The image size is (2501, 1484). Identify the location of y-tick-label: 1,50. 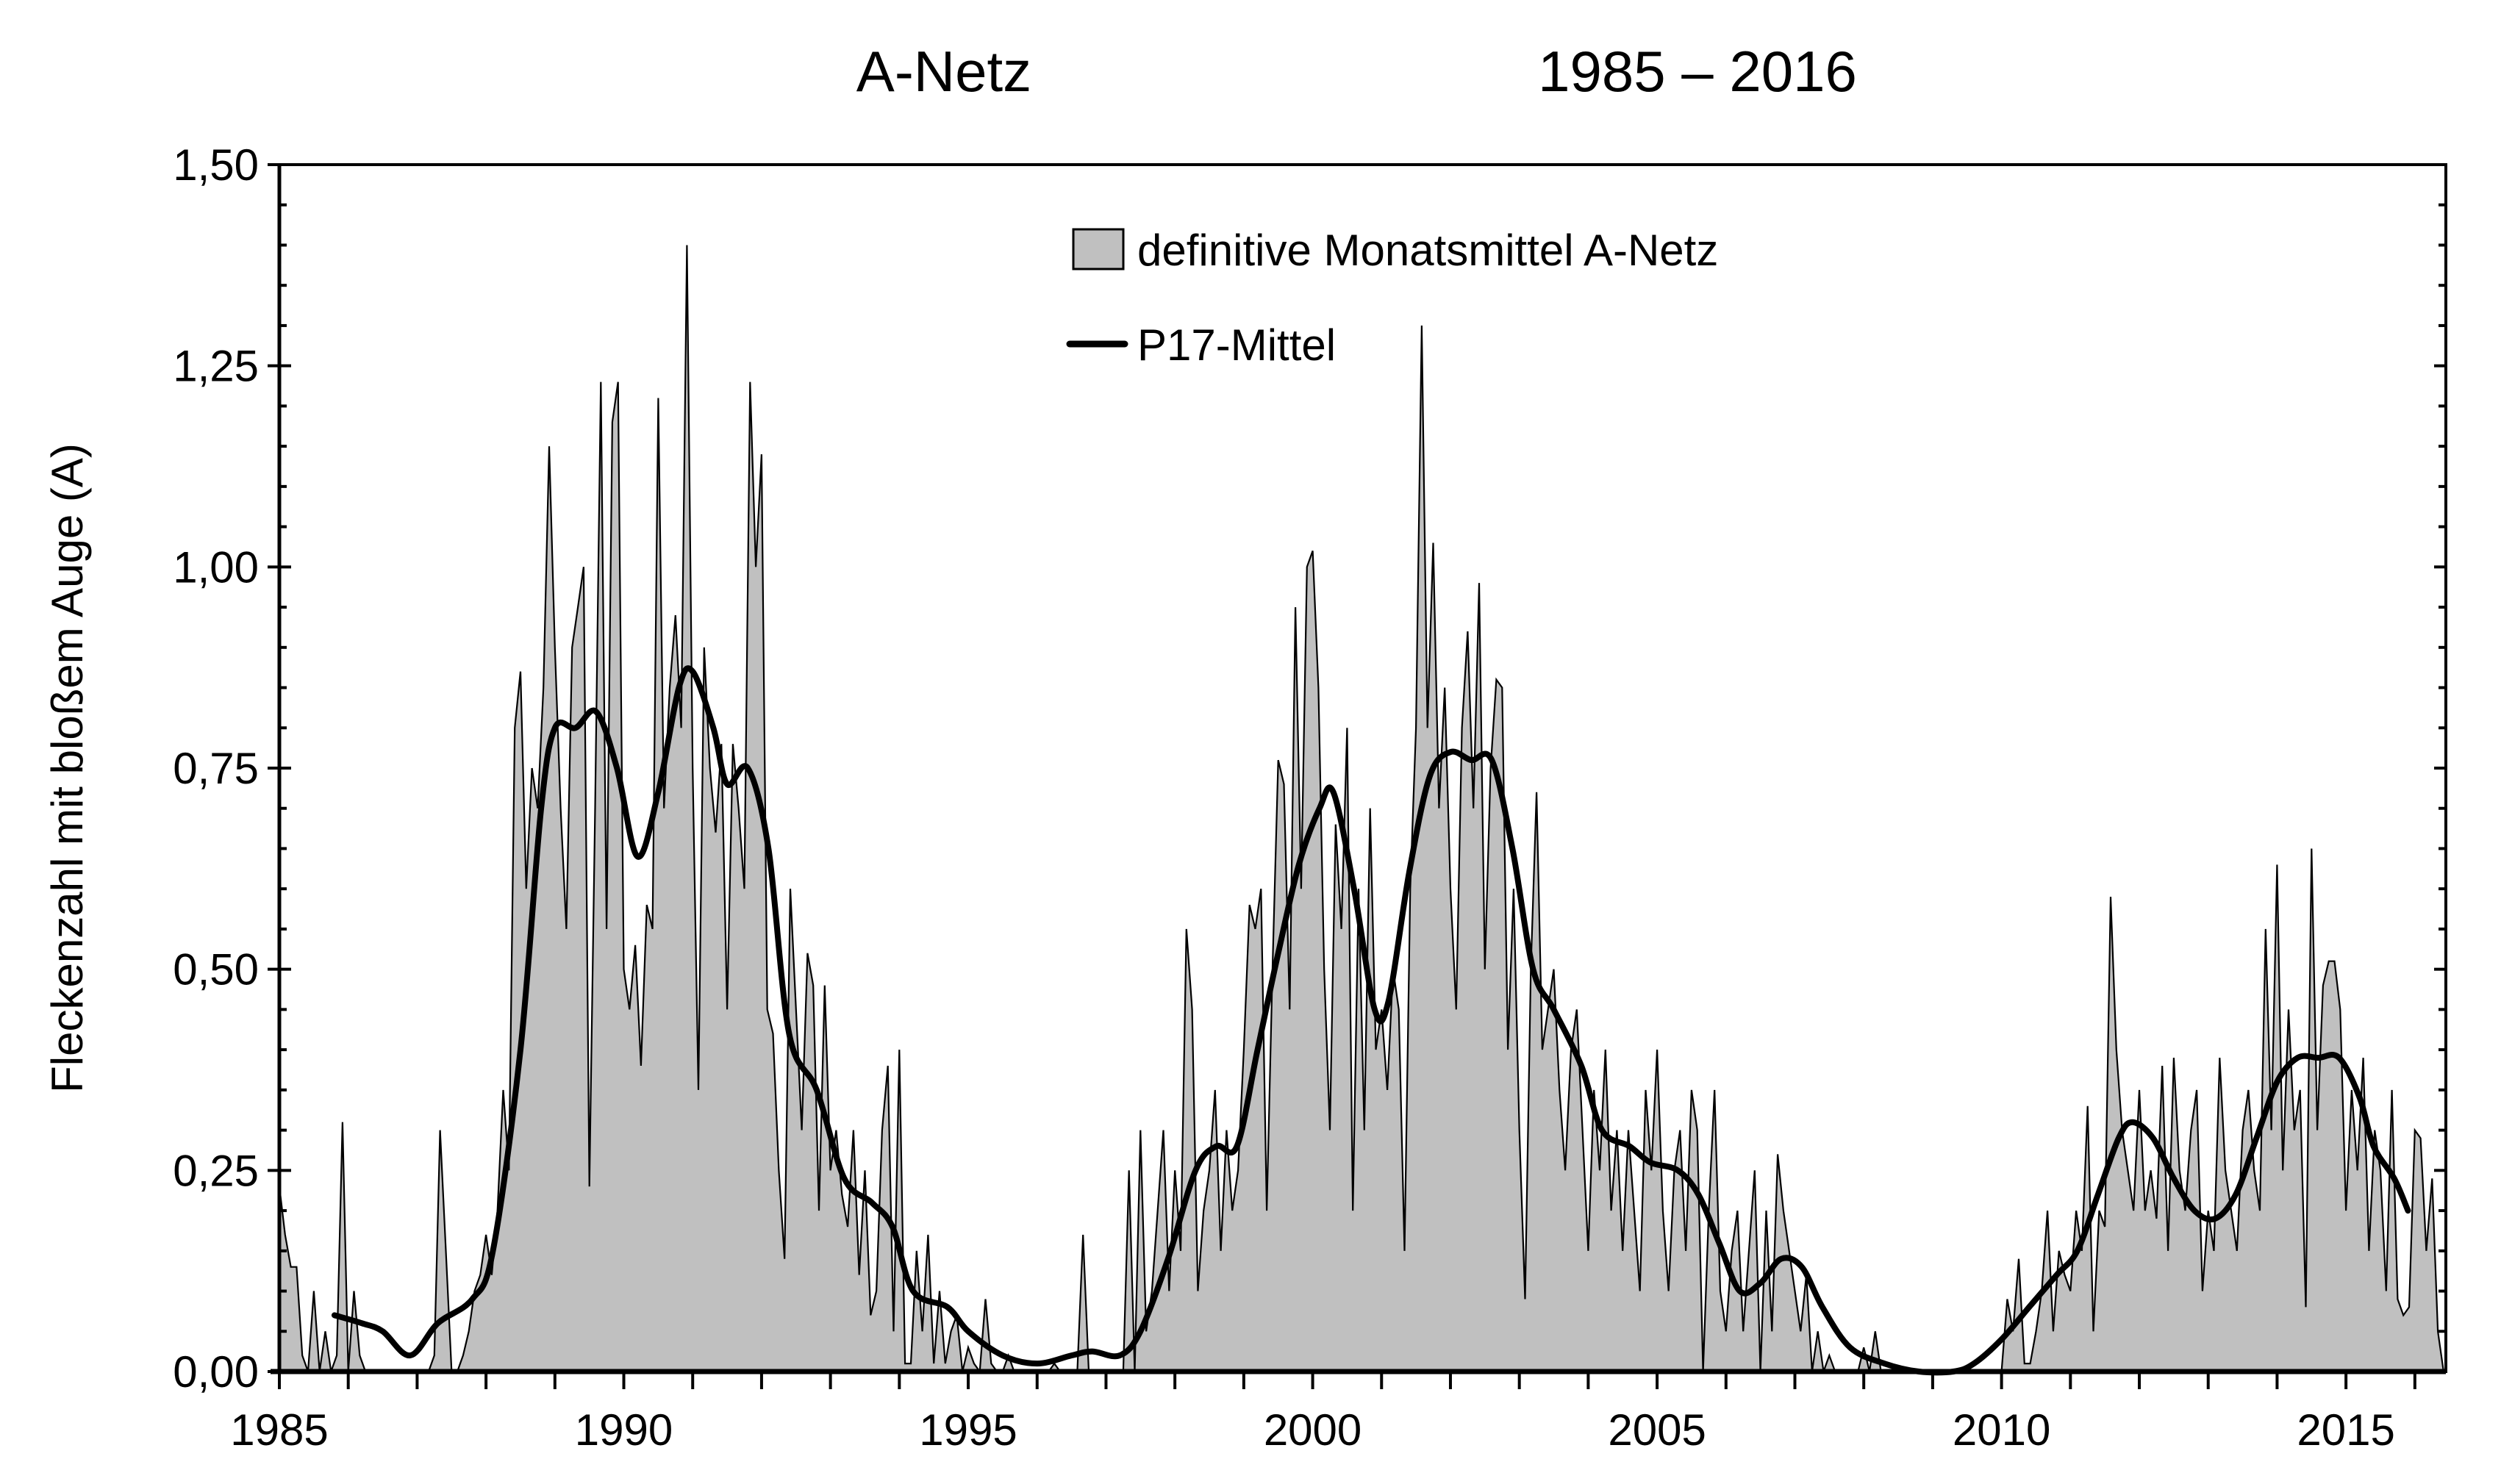
(216, 165).